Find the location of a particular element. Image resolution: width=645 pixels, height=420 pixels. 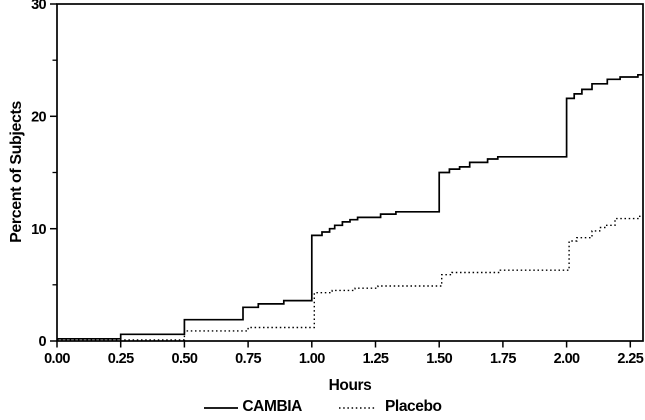

svg-text: 0.75 is located at coordinates (248, 359).